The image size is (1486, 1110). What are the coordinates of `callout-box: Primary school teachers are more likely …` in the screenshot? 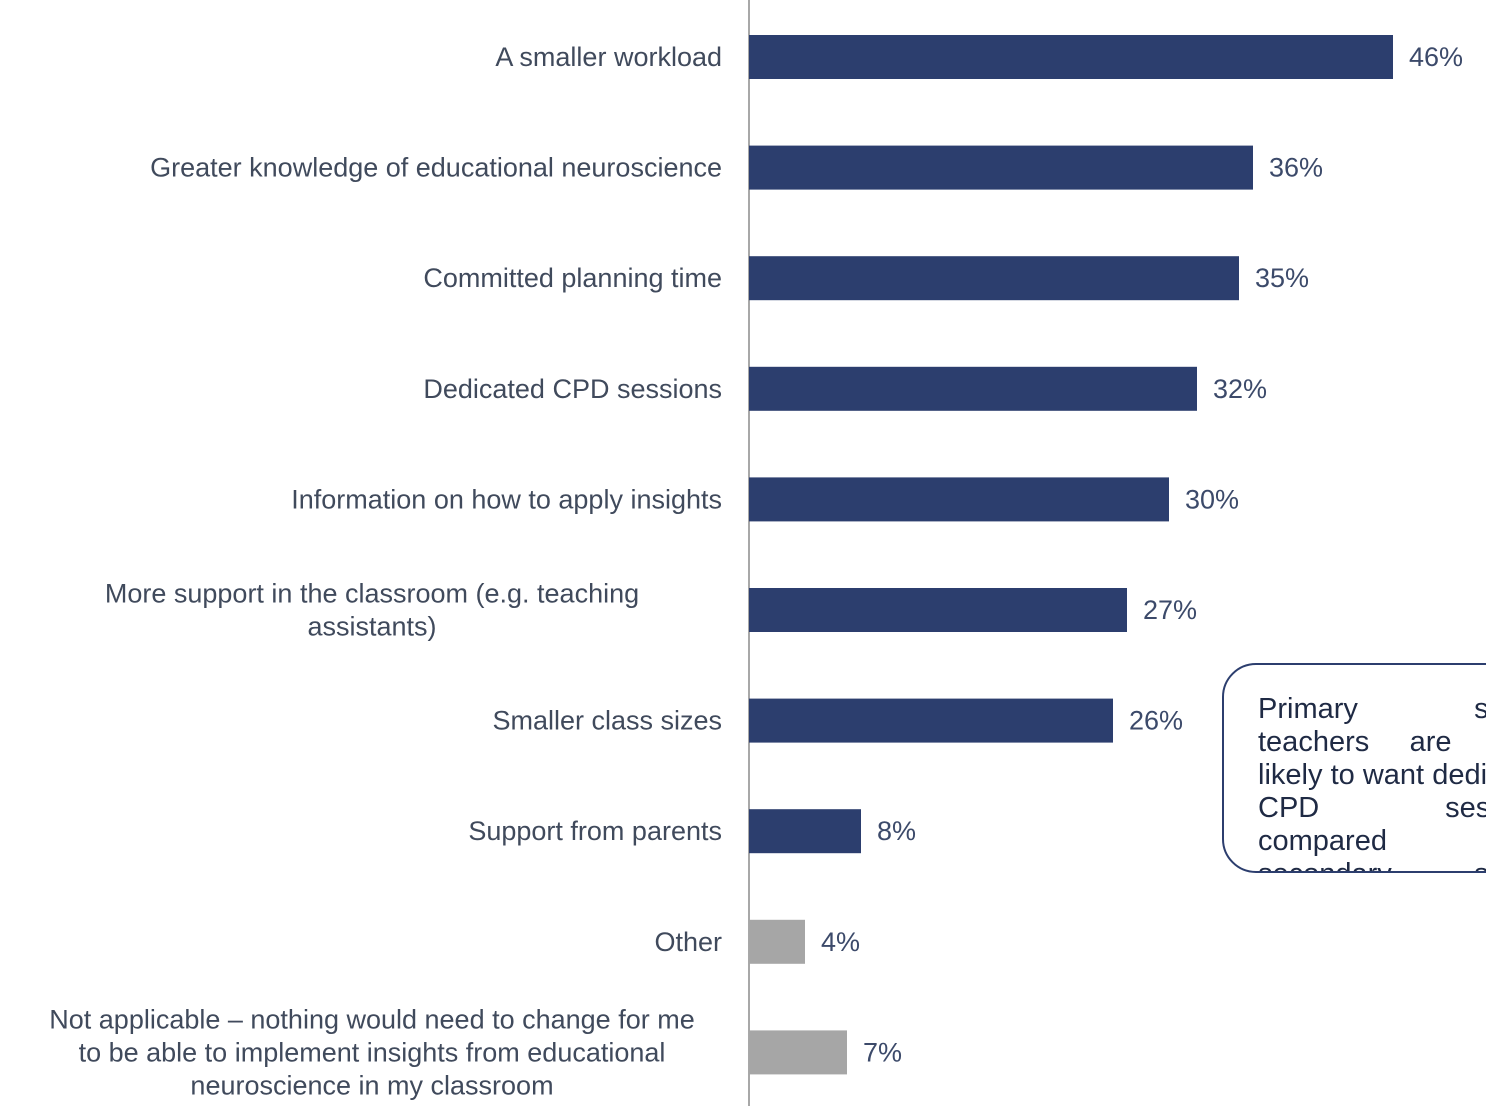 It's located at (1354, 768).